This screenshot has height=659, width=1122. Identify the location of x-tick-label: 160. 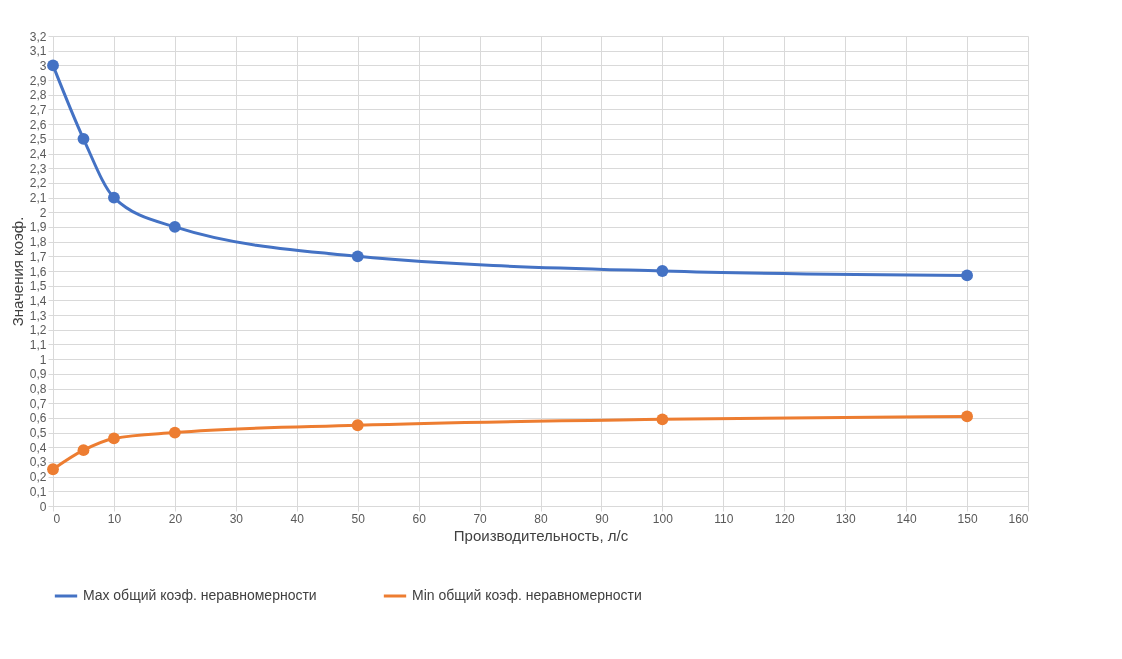
(1018, 518).